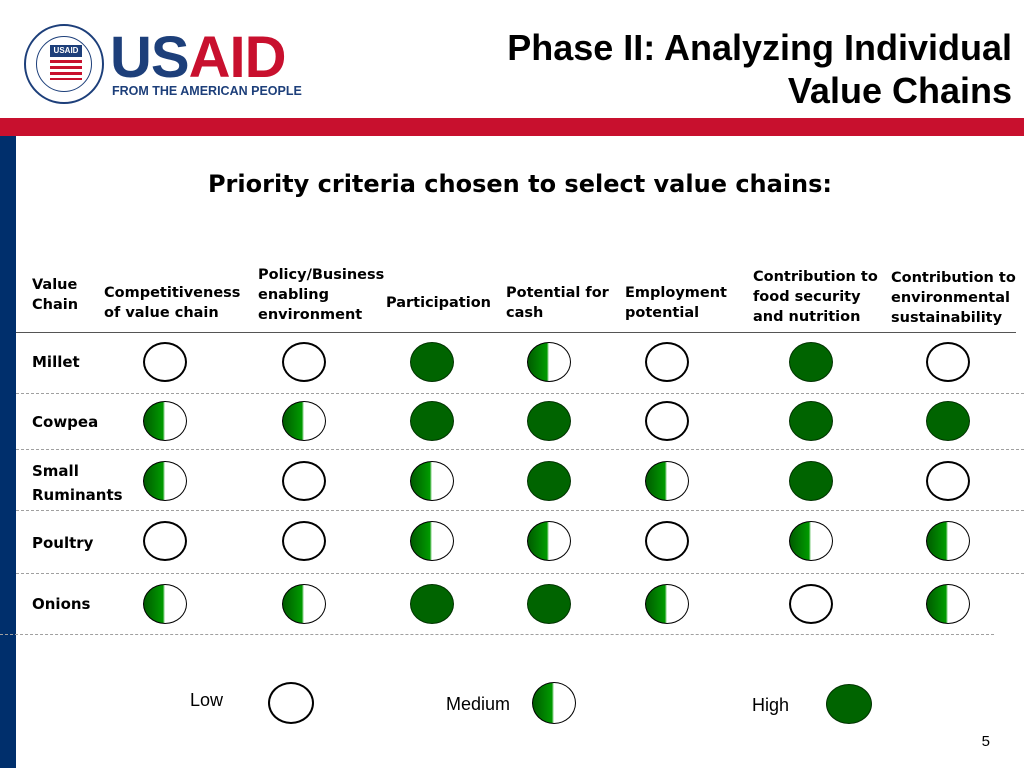 This screenshot has width=1024, height=768. I want to click on legend-low-label: Low, so click(206, 700).